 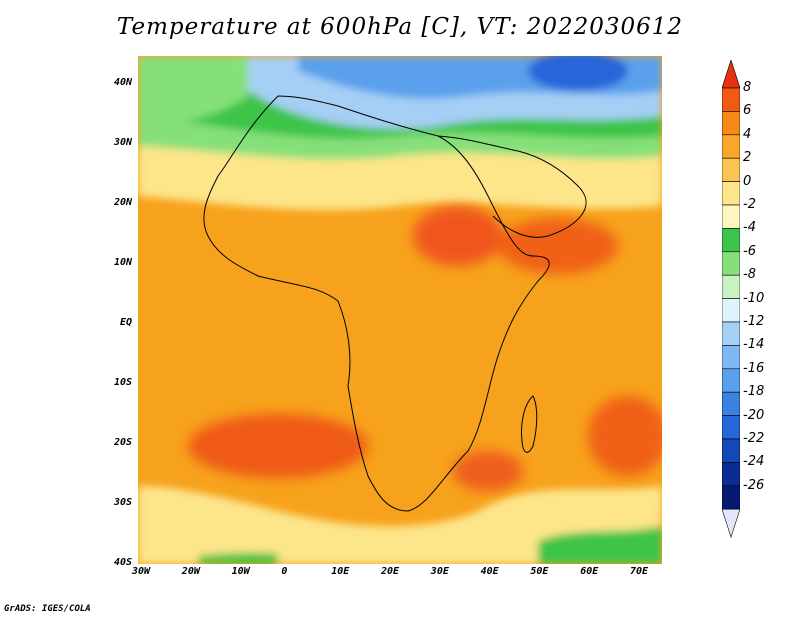 I want to click on lon-tick-label: 20E, so click(x=390, y=571).